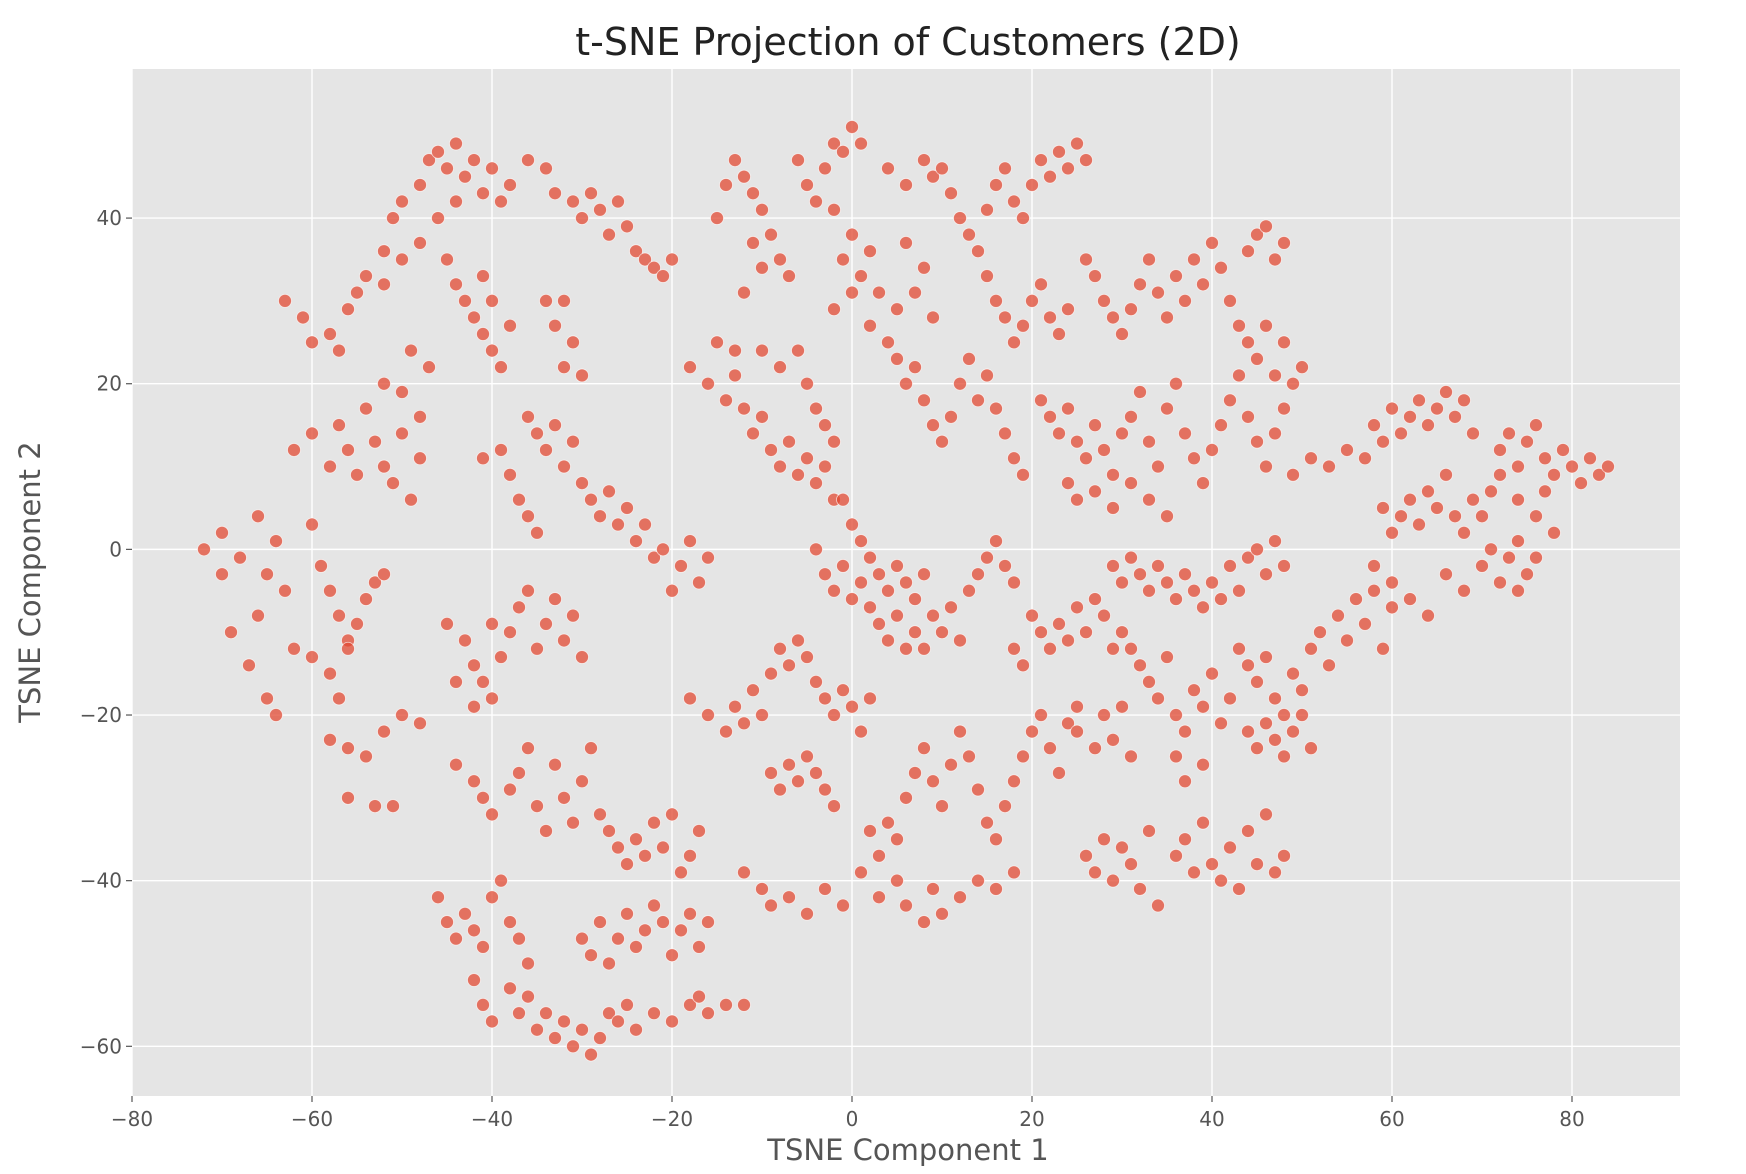 The image size is (1746, 1174). What do you see at coordinates (1571, 1119) in the screenshot?
I see `x-tick-label: 80` at bounding box center [1571, 1119].